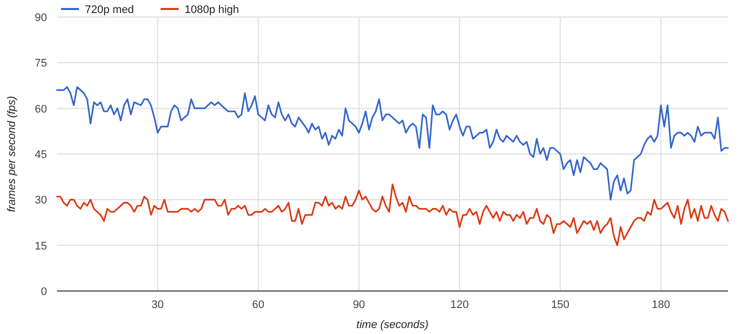  Describe the element at coordinates (40, 200) in the screenshot. I see `y-tick-label: 30` at that location.